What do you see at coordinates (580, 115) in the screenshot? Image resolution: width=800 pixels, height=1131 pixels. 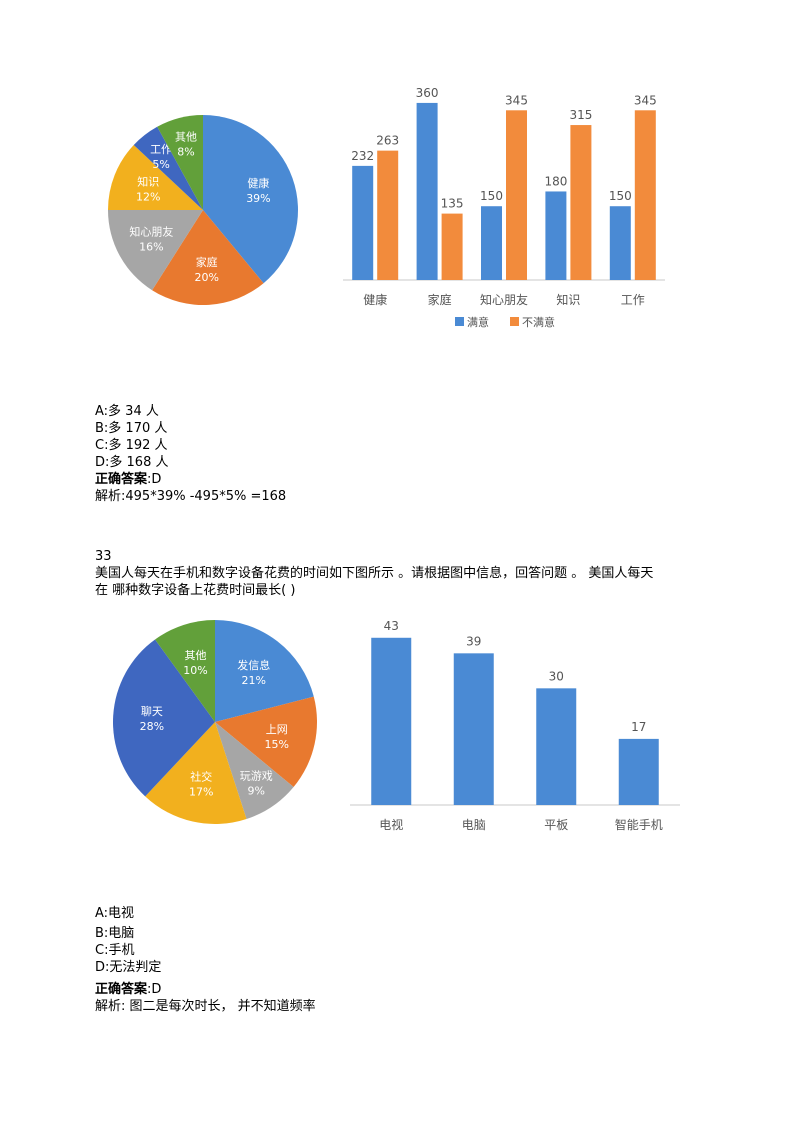 I see `bar-value-label: 315` at bounding box center [580, 115].